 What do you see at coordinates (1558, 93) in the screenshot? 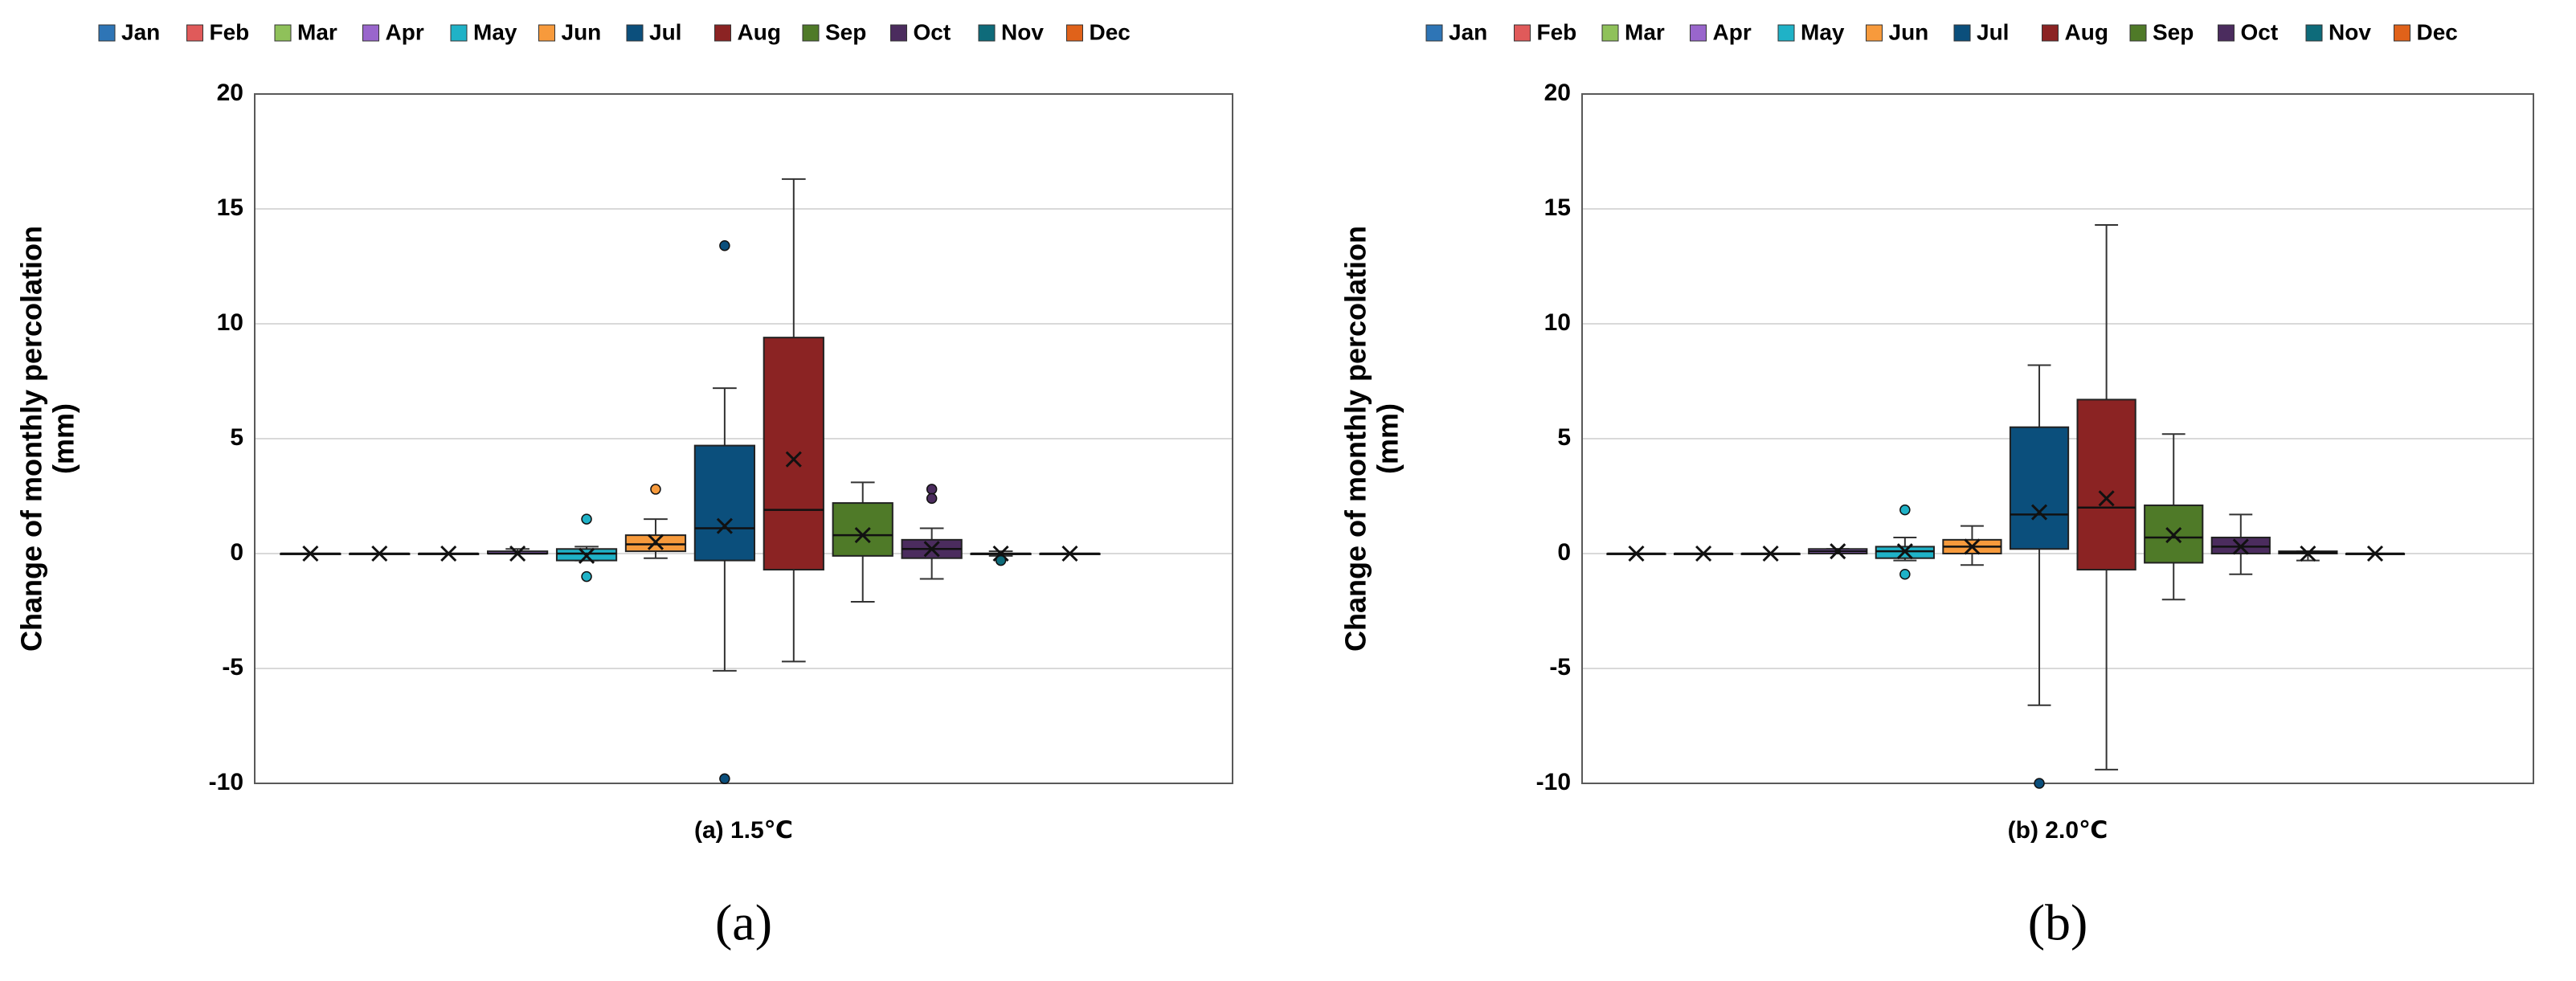
I see `y-tick-label: 20` at bounding box center [1558, 93].